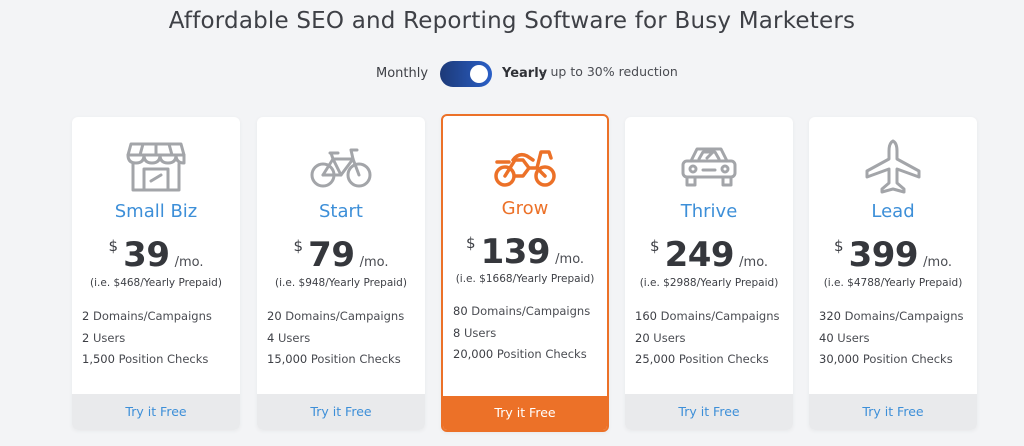  Describe the element at coordinates (525, 73) in the screenshot. I see `yearly-label: Yearly` at that location.